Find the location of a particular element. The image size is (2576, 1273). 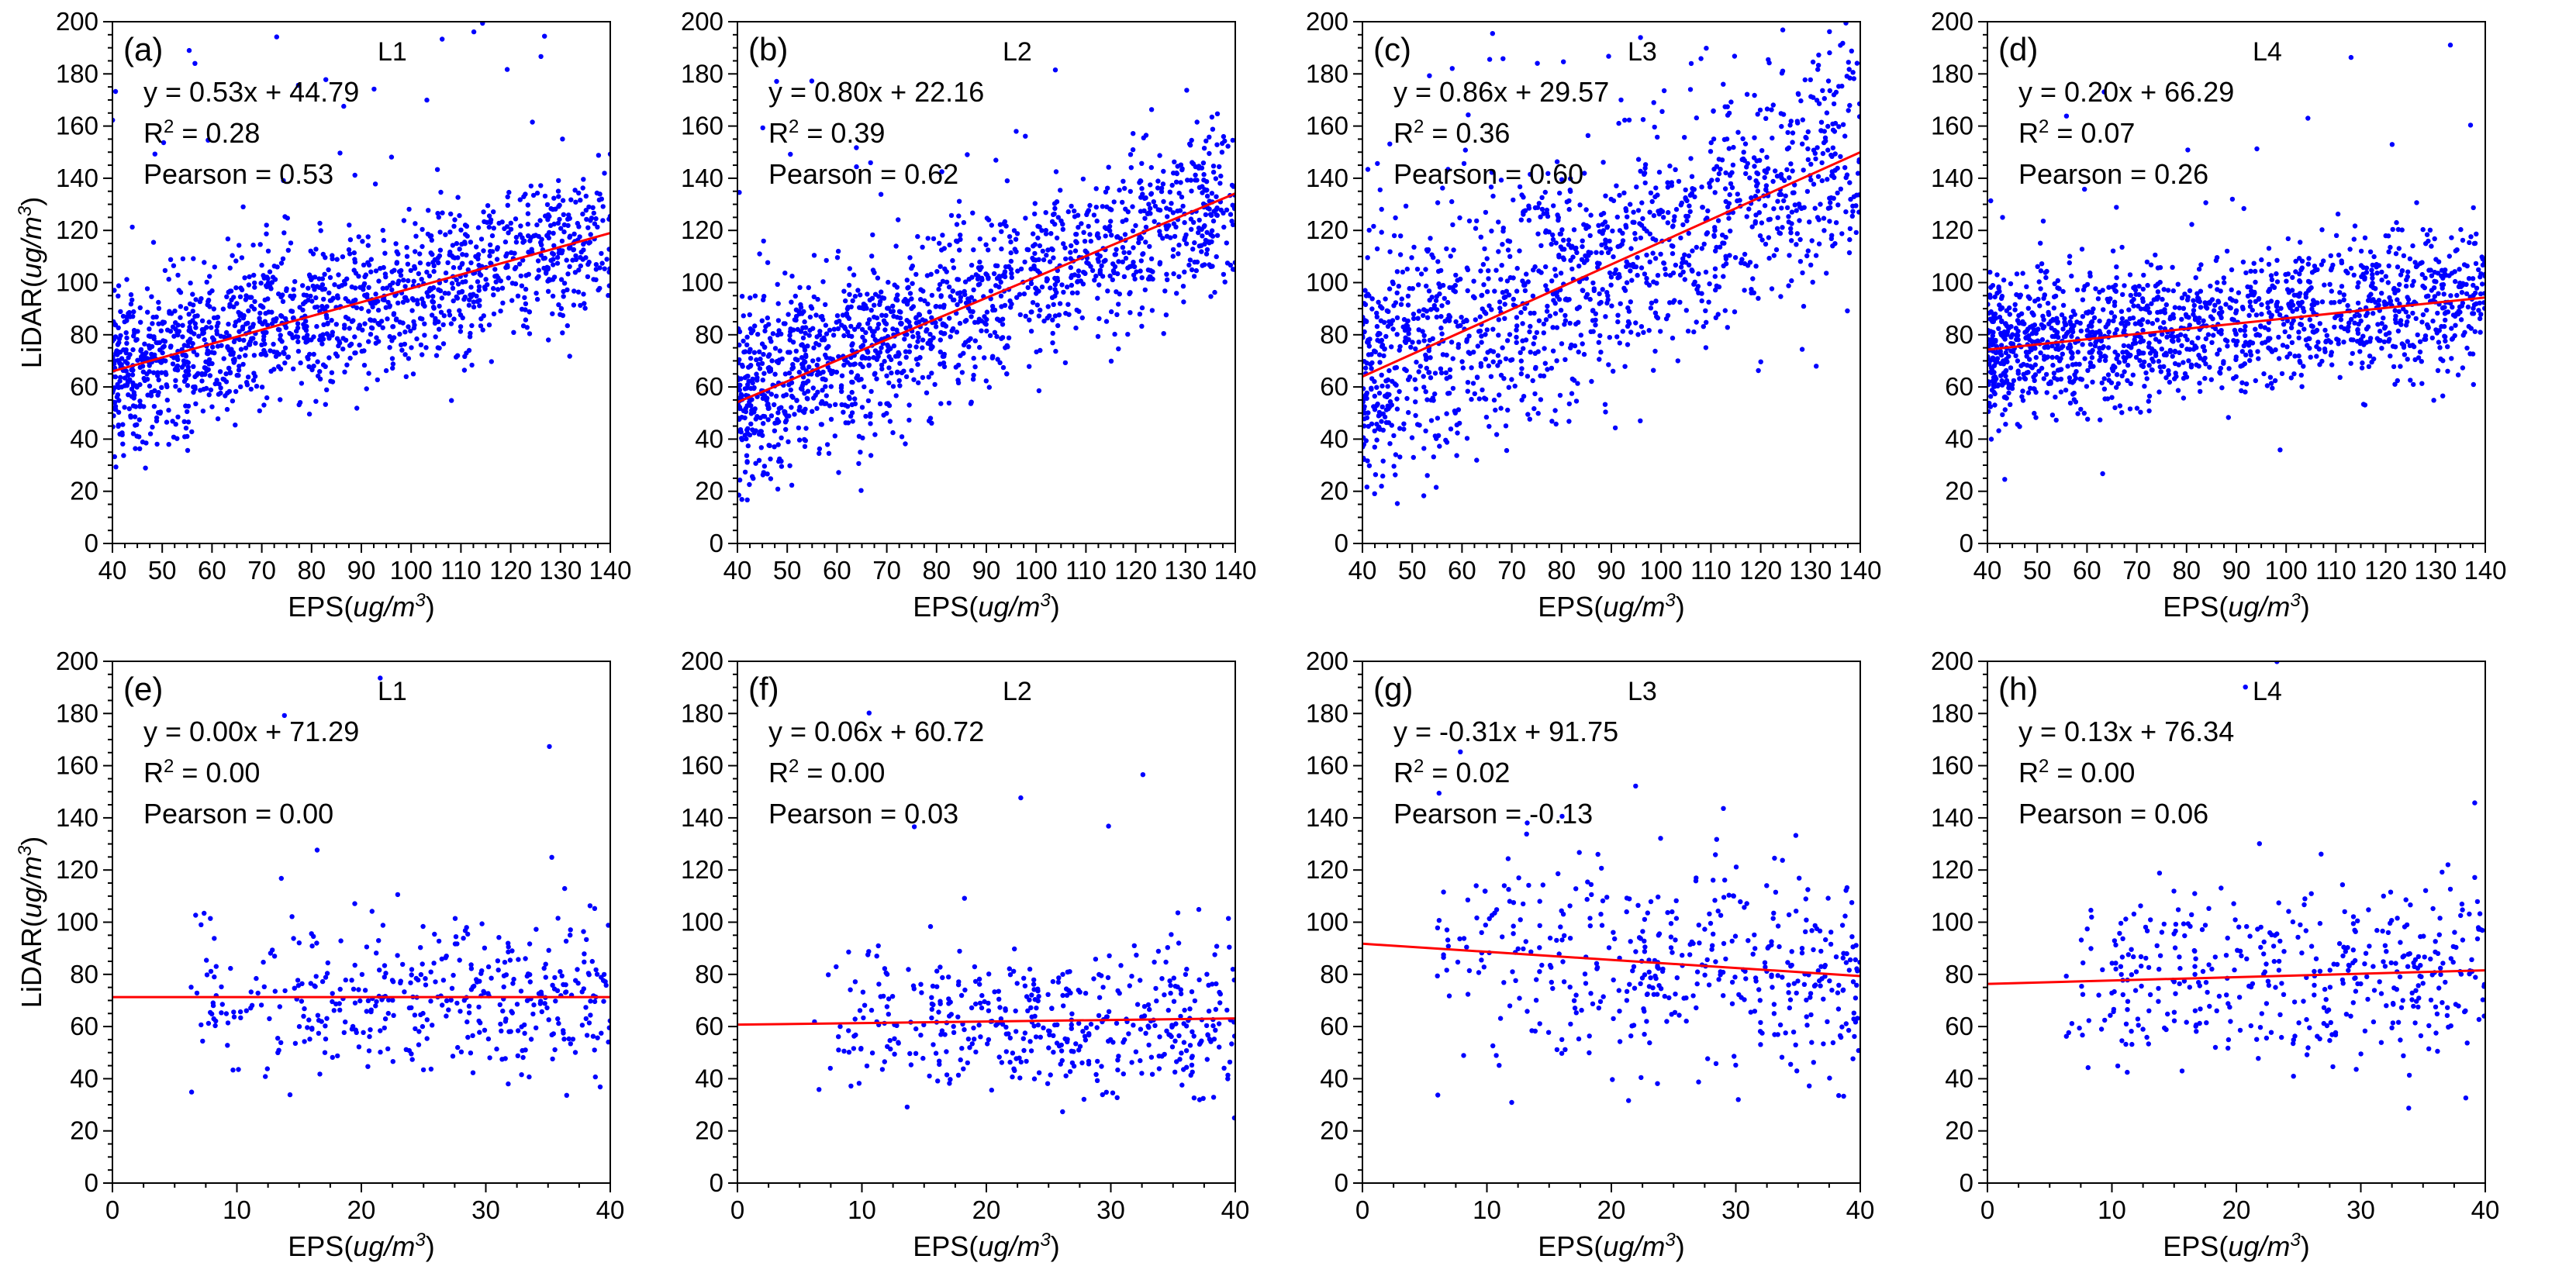

regression-equation: y = 0.53x + 44.79 is located at coordinates (251, 92).